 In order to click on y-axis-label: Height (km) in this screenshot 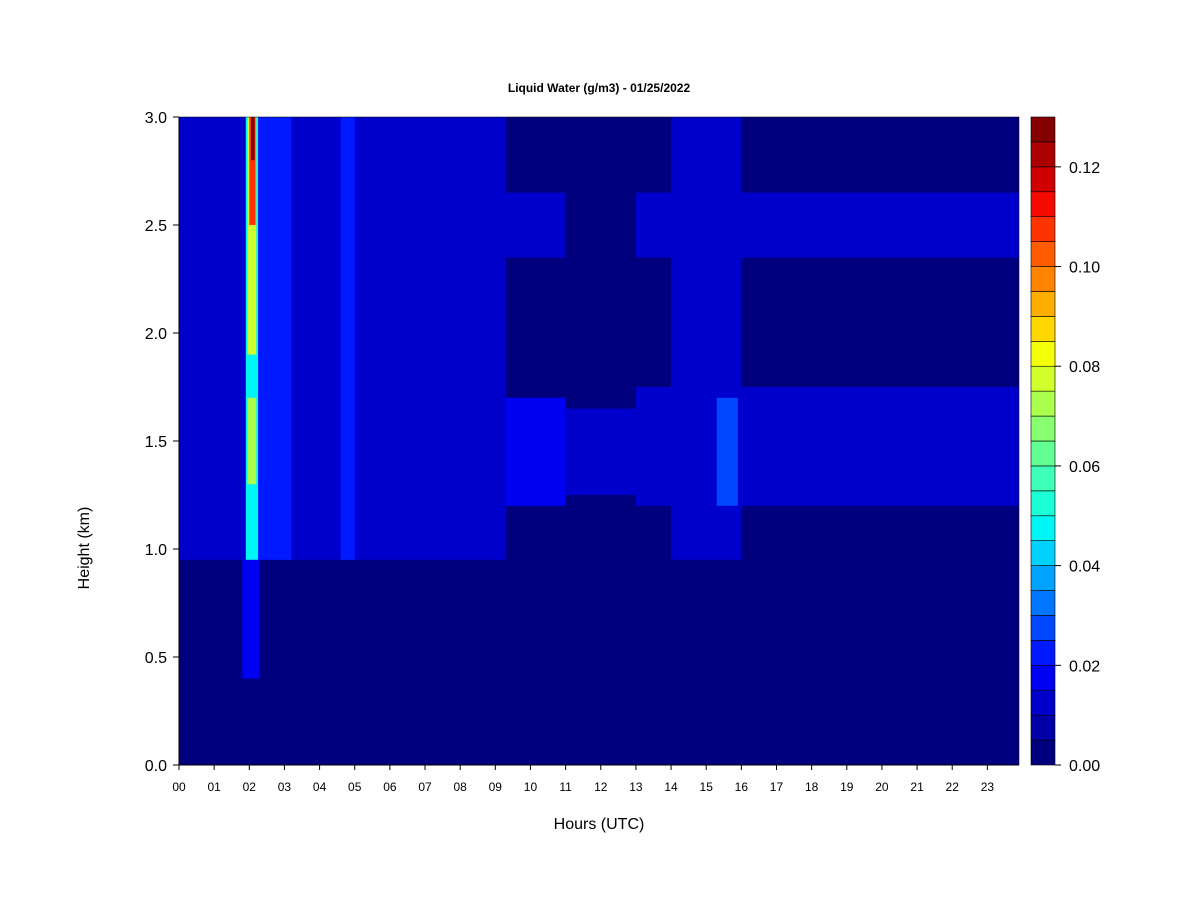, I will do `click(84, 548)`.